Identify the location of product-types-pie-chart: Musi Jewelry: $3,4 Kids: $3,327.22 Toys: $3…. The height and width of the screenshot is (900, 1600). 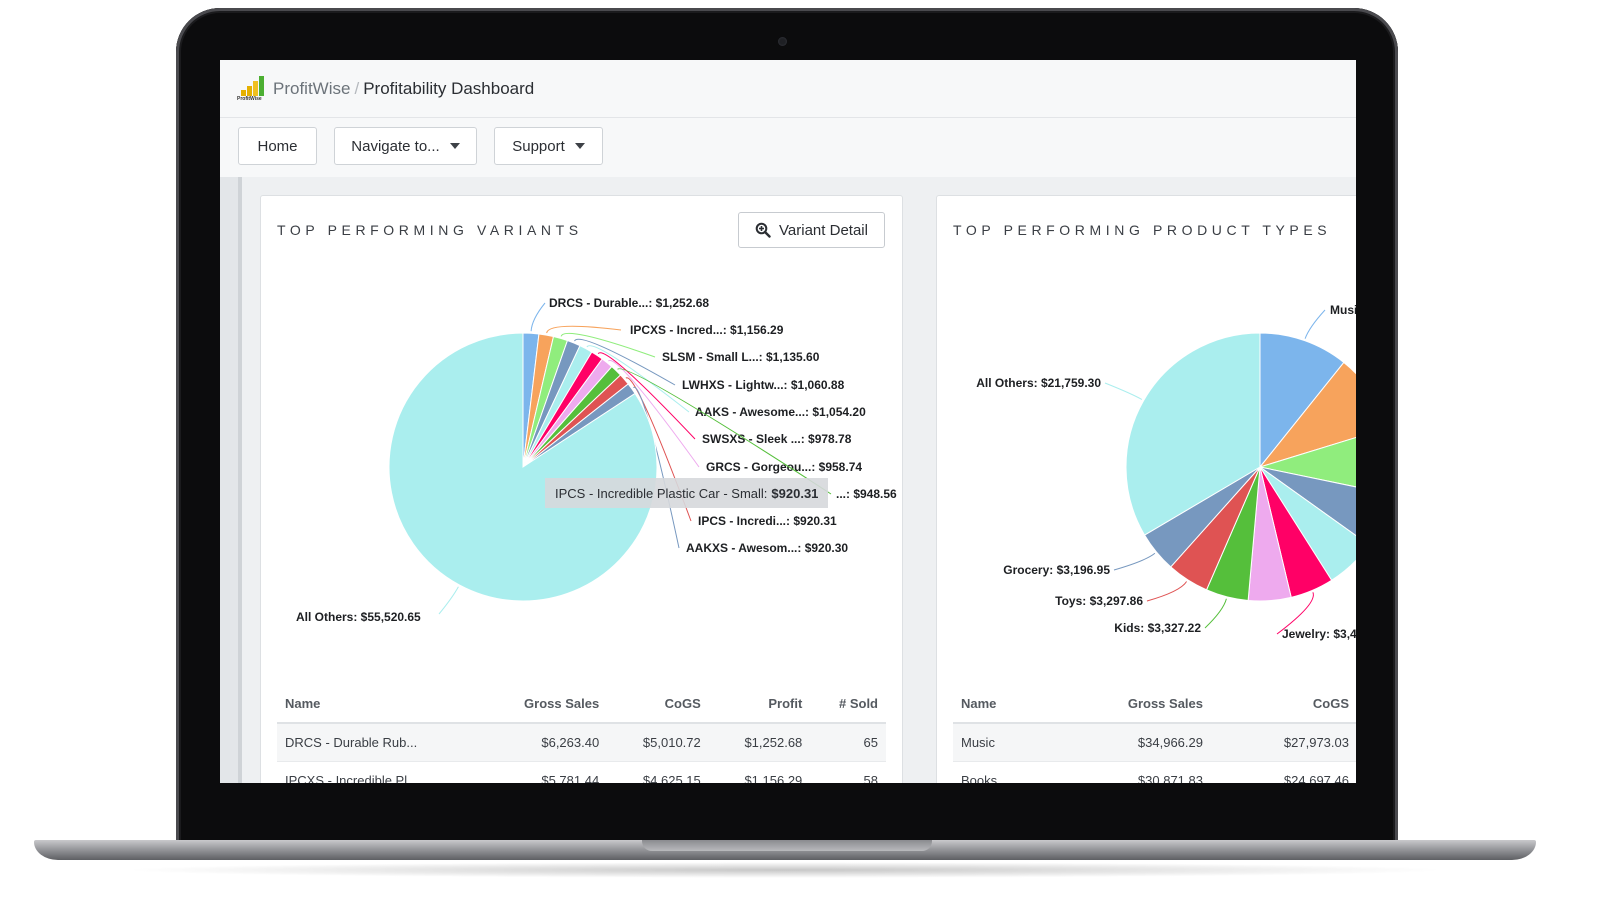
(1166, 472).